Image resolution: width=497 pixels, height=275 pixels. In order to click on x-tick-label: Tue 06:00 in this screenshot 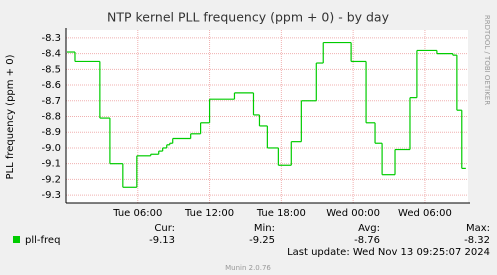, I will do `click(137, 213)`.